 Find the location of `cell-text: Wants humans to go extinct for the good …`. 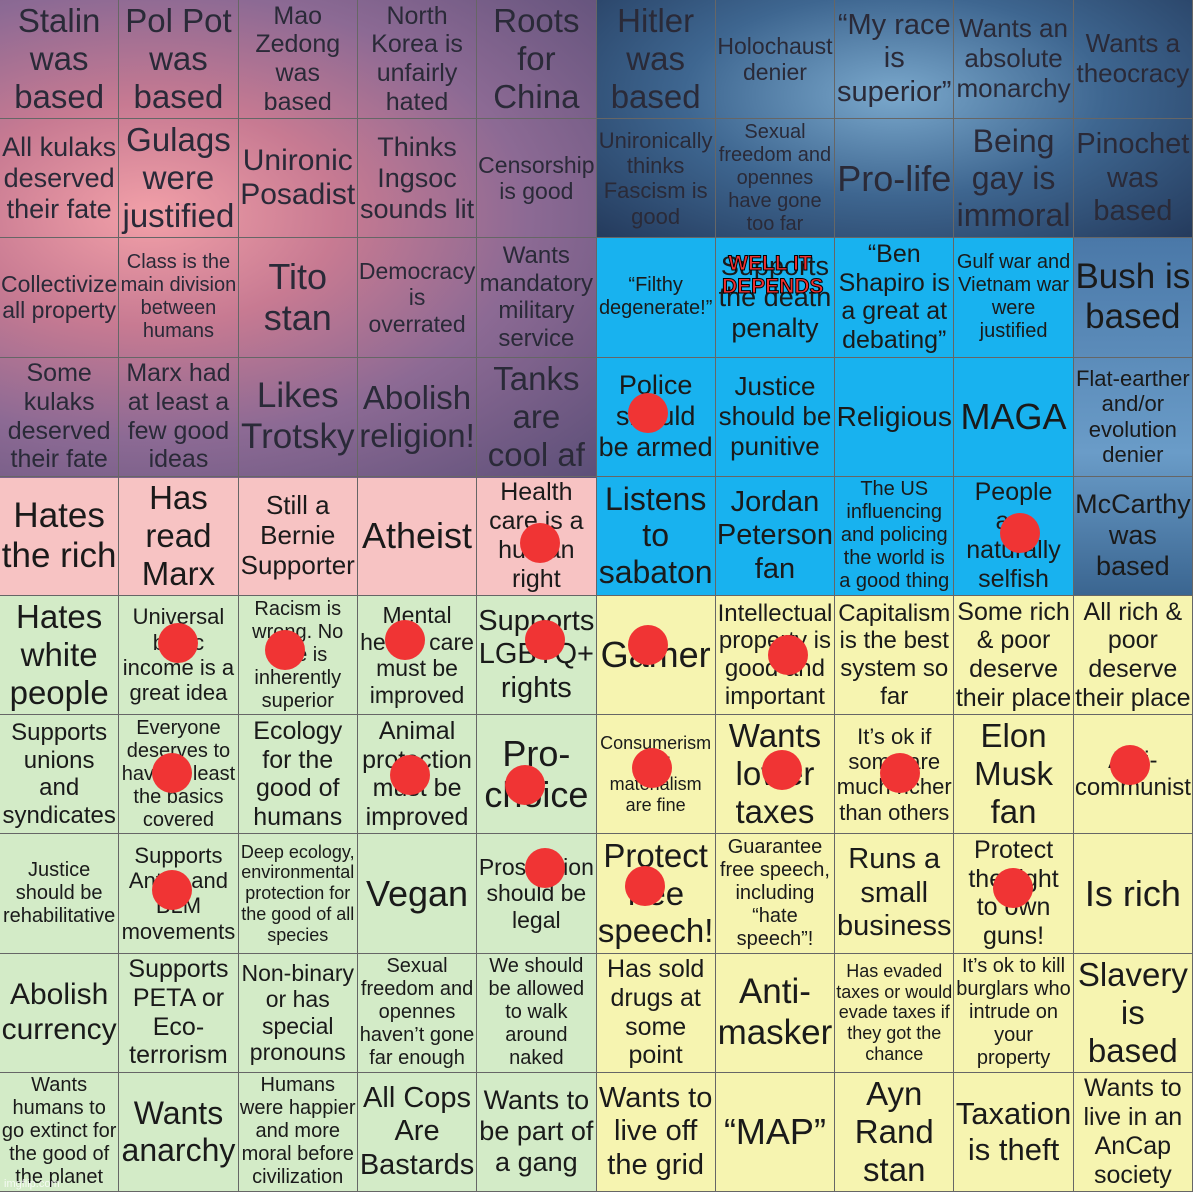

cell-text: Wants humans to go extinct for the good … is located at coordinates (59, 1131).